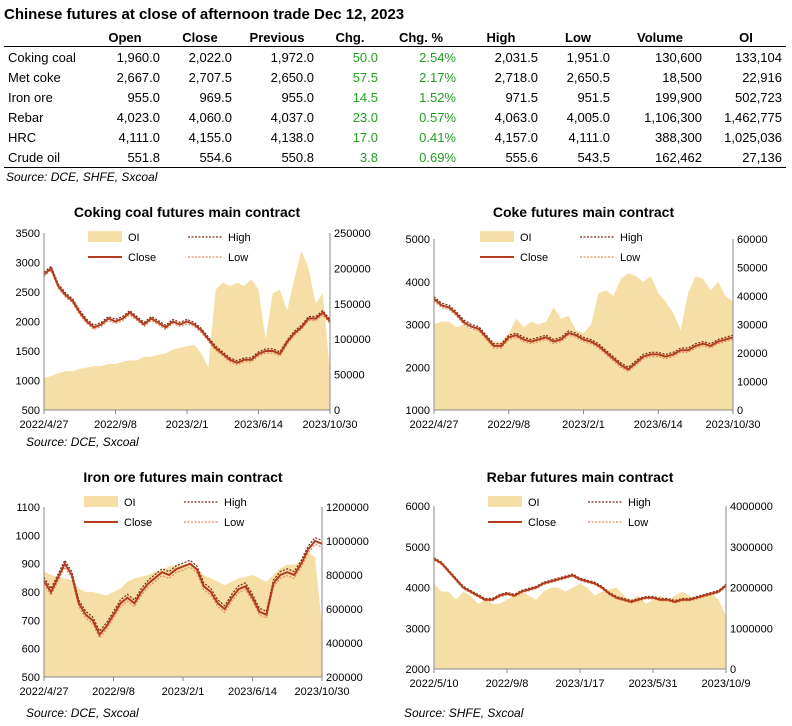  I want to click on table-cell: 1,462,775, so click(753, 117).